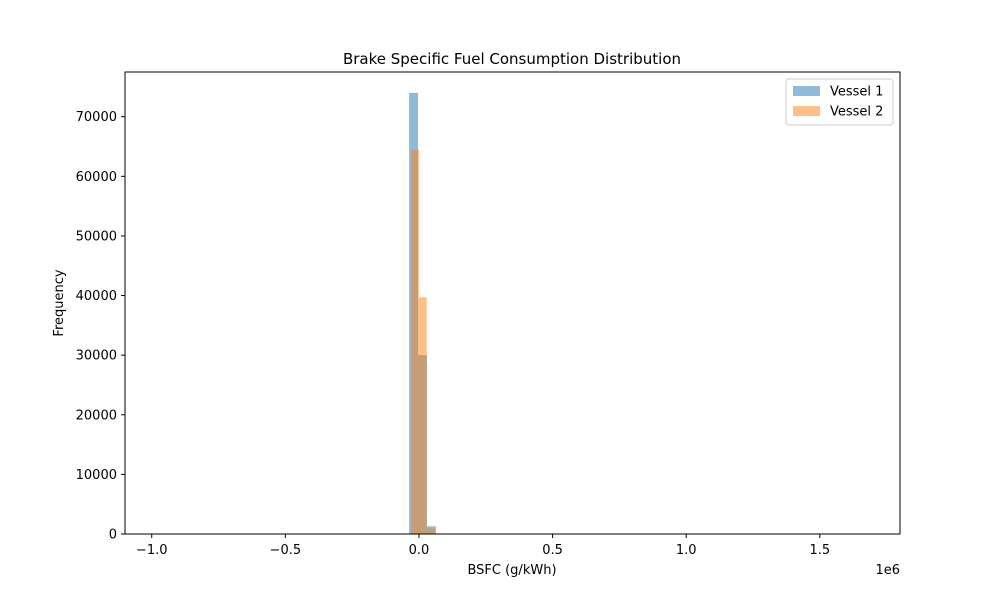 This screenshot has width=1000, height=600. I want to click on y-tick-label: 70000, so click(96, 117).